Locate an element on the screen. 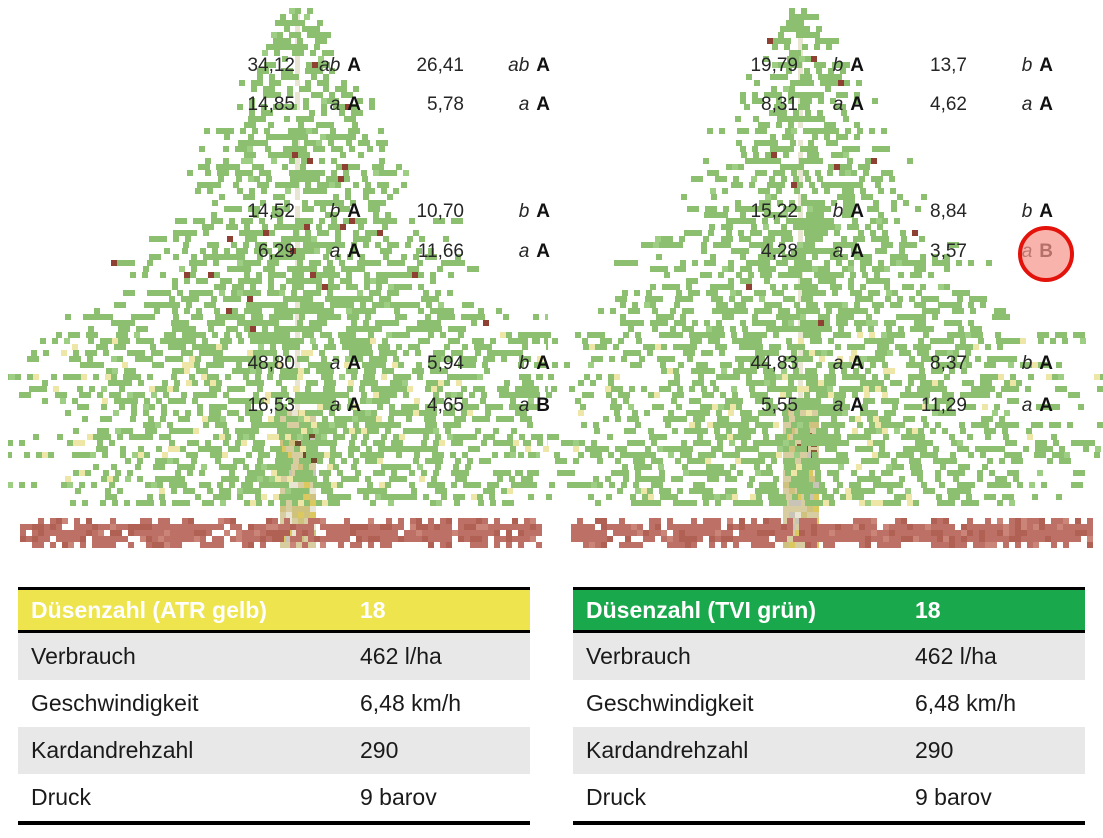  deposition-value: 8,84 is located at coordinates (948, 211).